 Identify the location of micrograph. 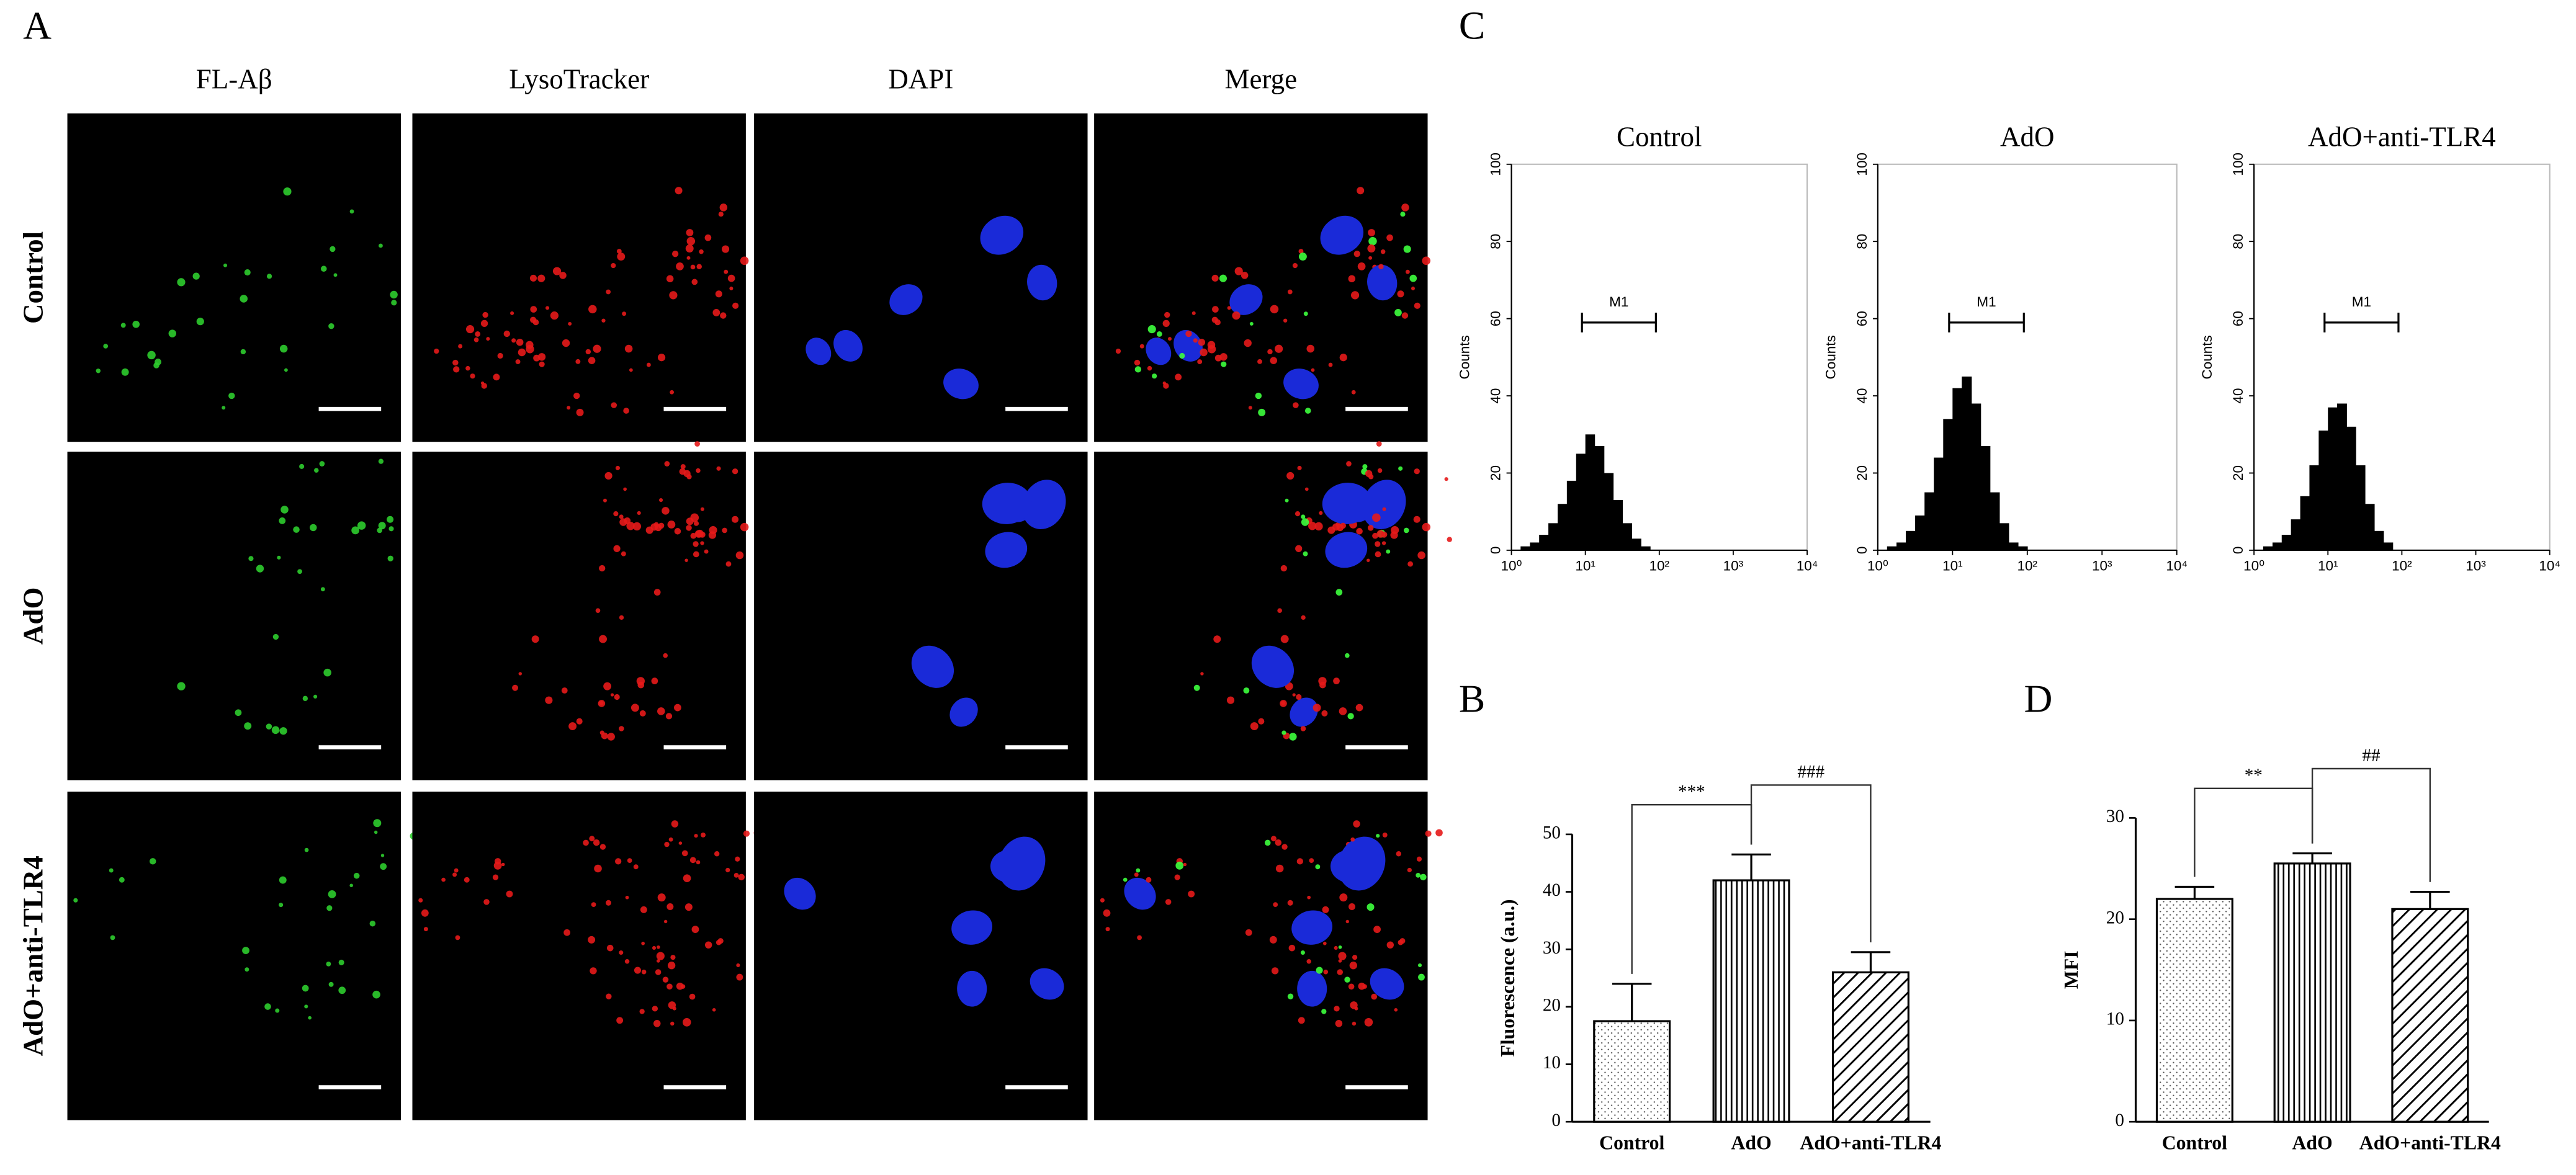
(921, 616).